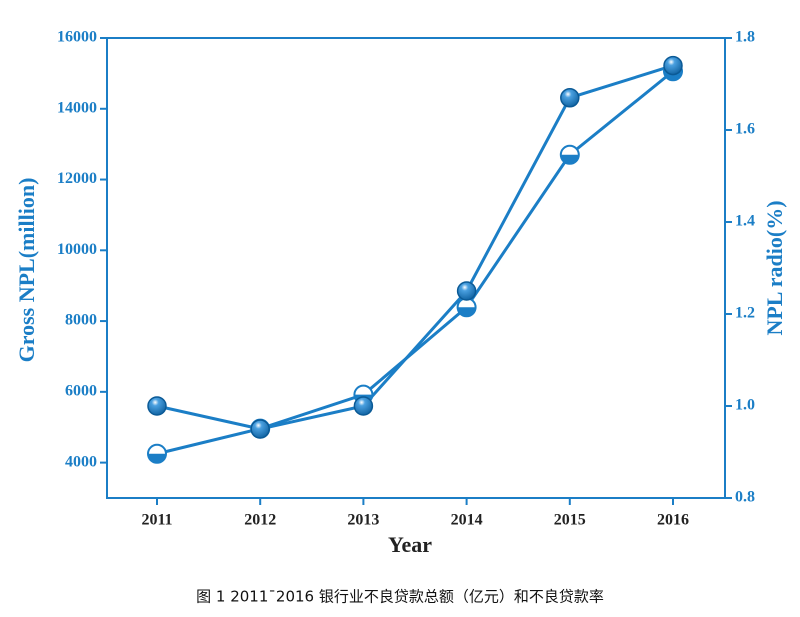 This screenshot has height=617, width=800. What do you see at coordinates (745, 129) in the screenshot?
I see `y2-tick-label: 1.6` at bounding box center [745, 129].